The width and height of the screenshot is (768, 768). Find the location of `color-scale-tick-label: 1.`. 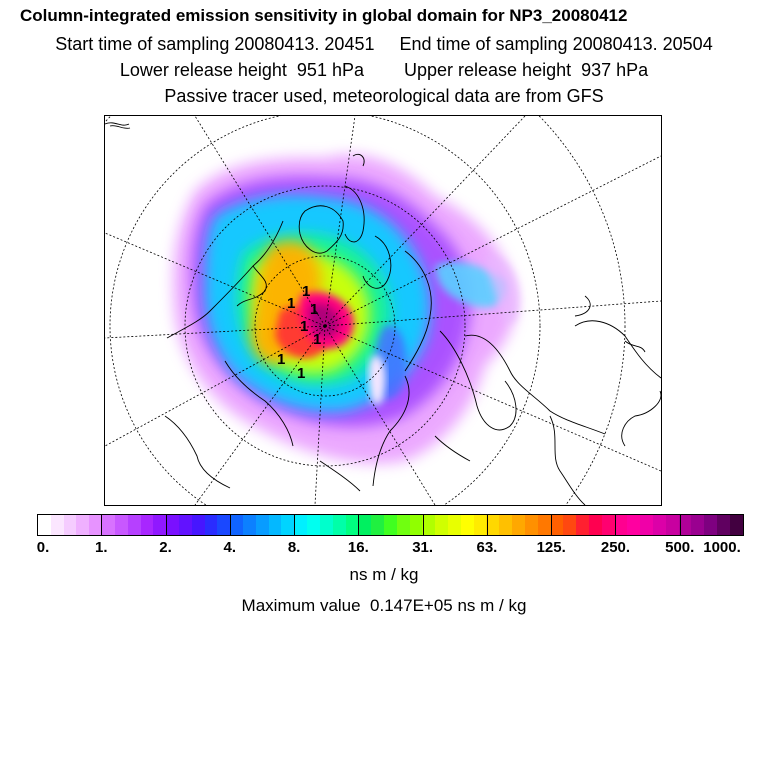

color-scale-tick-label: 1. is located at coordinates (101, 547).